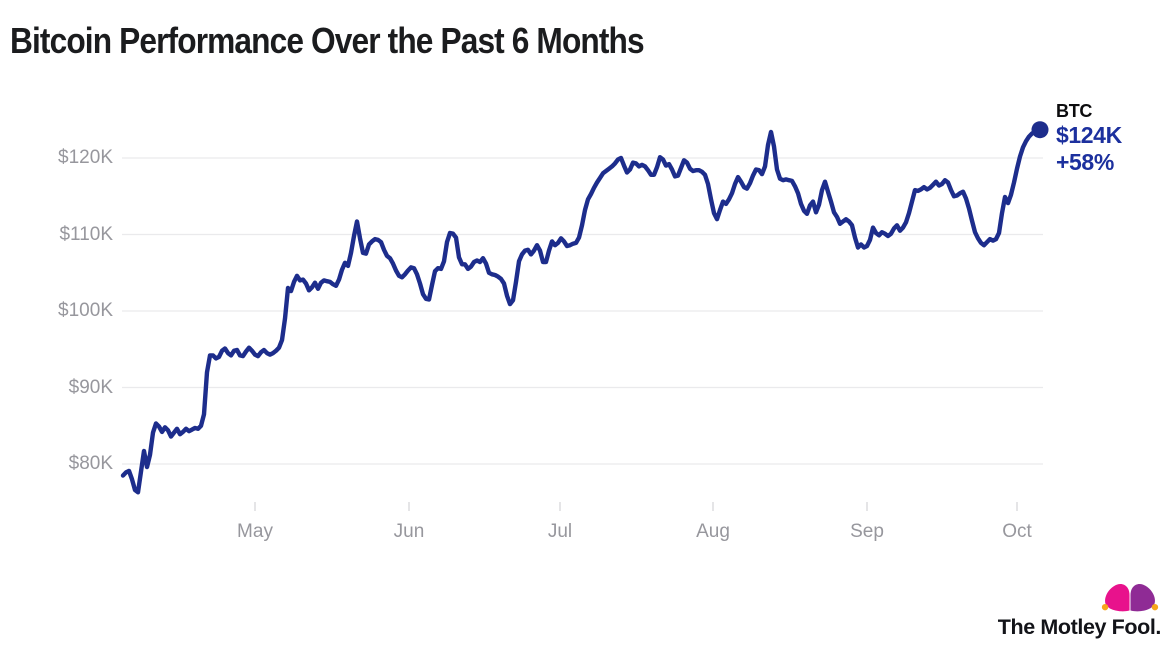 The image size is (1171, 660). Describe the element at coordinates (713, 531) in the screenshot. I see `x-axis-label: Aug` at that location.